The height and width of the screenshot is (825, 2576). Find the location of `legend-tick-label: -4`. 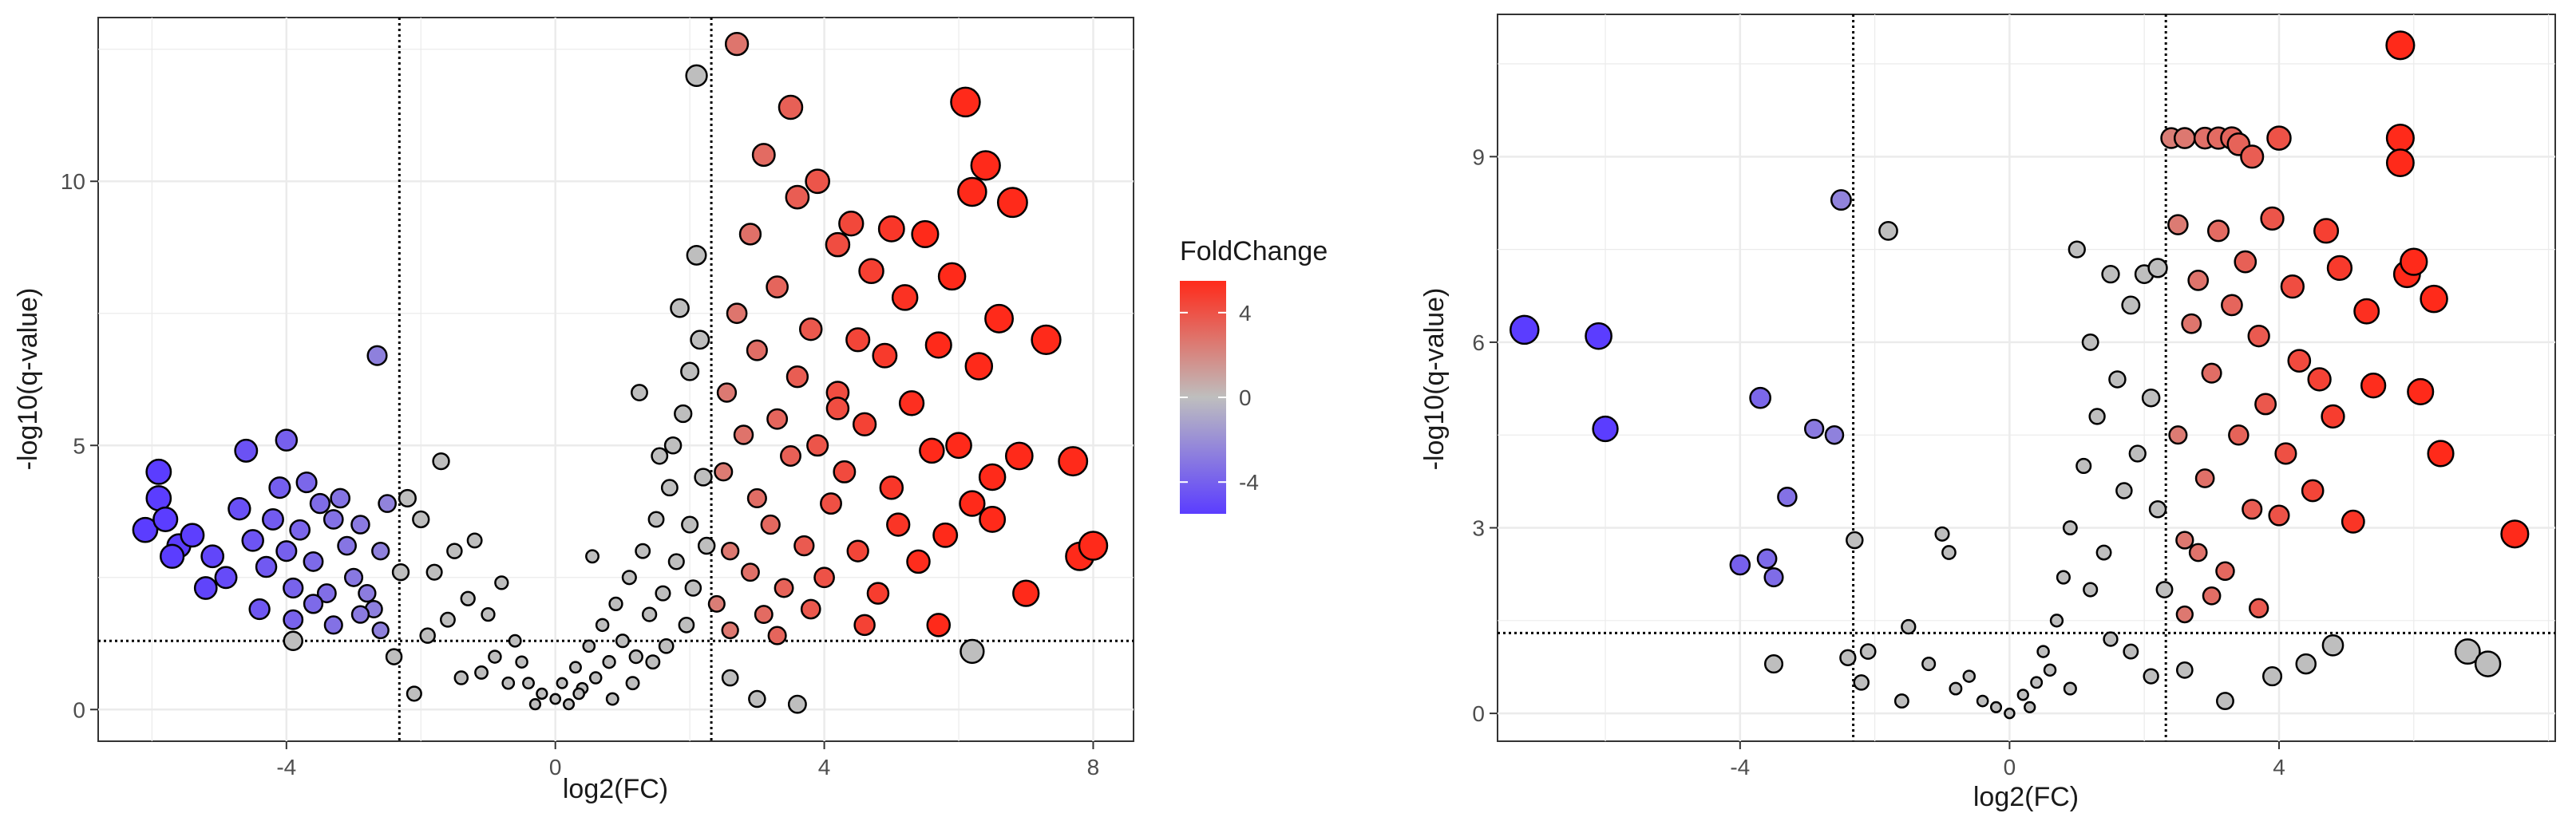

legend-tick-label: -4 is located at coordinates (1249, 482).